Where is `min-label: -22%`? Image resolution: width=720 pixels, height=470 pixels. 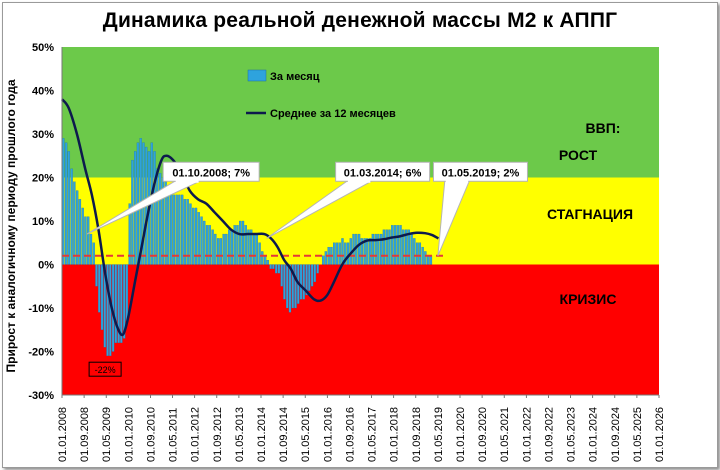
min-label: -22% is located at coordinates (105, 370).